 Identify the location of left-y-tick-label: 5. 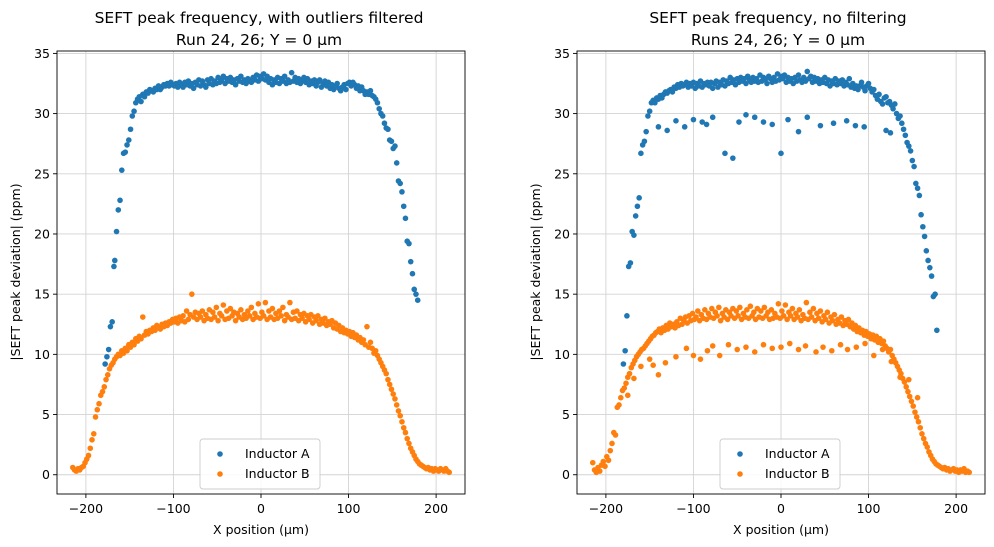
(46, 414).